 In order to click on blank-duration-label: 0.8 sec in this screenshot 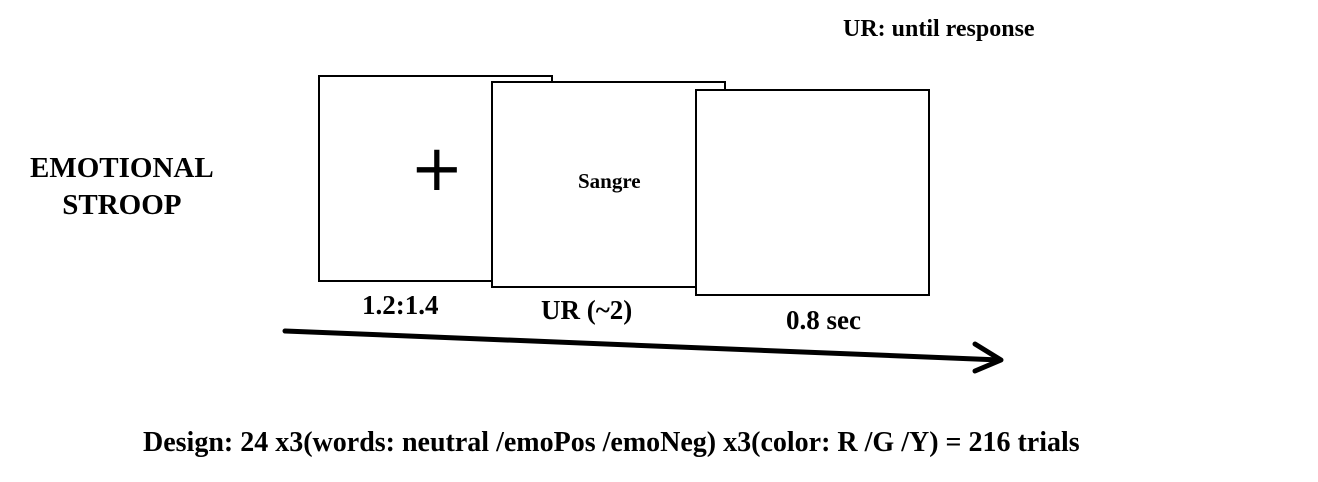, I will do `click(823, 320)`.